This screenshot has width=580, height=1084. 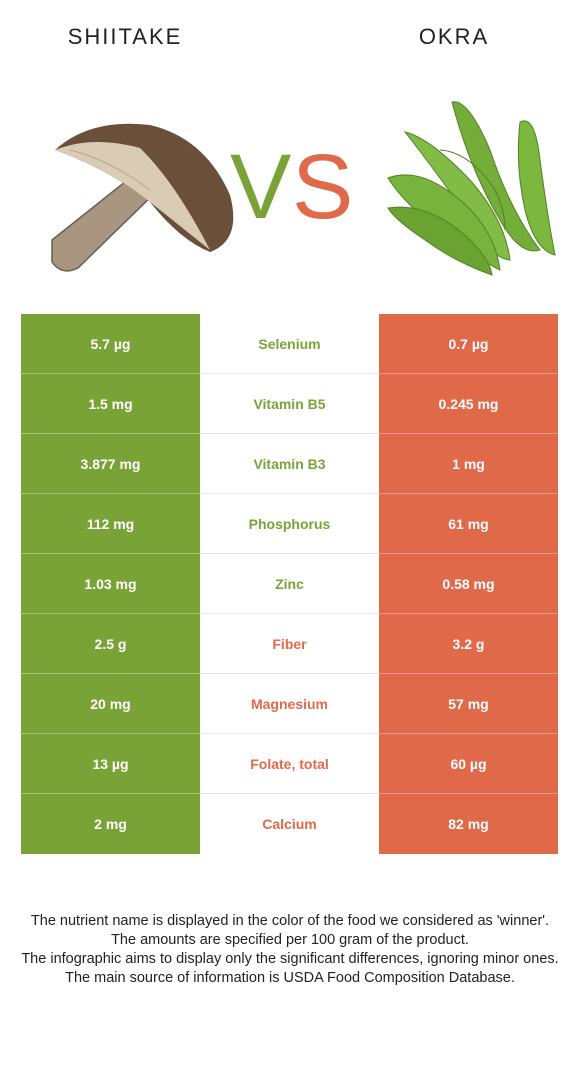 What do you see at coordinates (110, 764) in the screenshot?
I see `left-value: 13 µg` at bounding box center [110, 764].